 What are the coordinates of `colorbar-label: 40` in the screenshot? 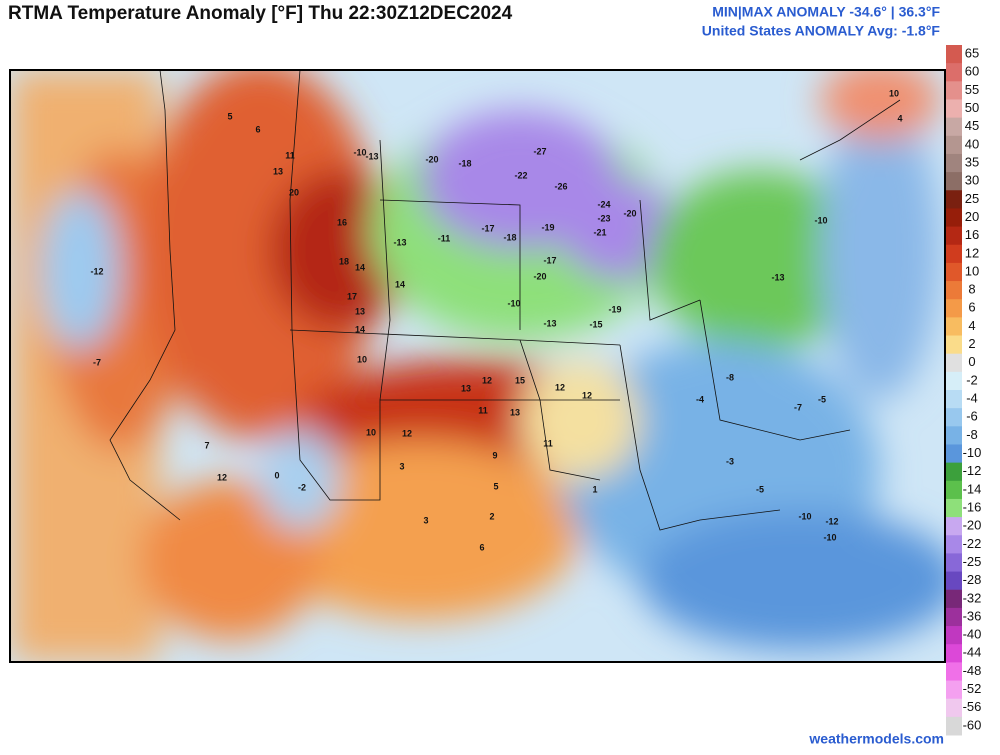 It's located at (972, 143).